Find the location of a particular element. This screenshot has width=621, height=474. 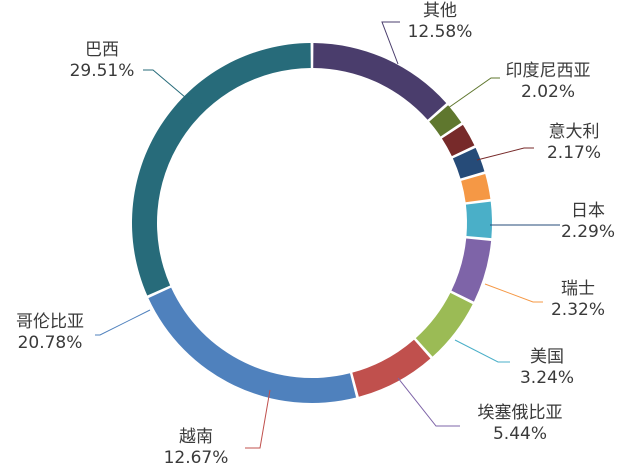

slice-label-巴西: 巴西 is located at coordinates (102, 50).